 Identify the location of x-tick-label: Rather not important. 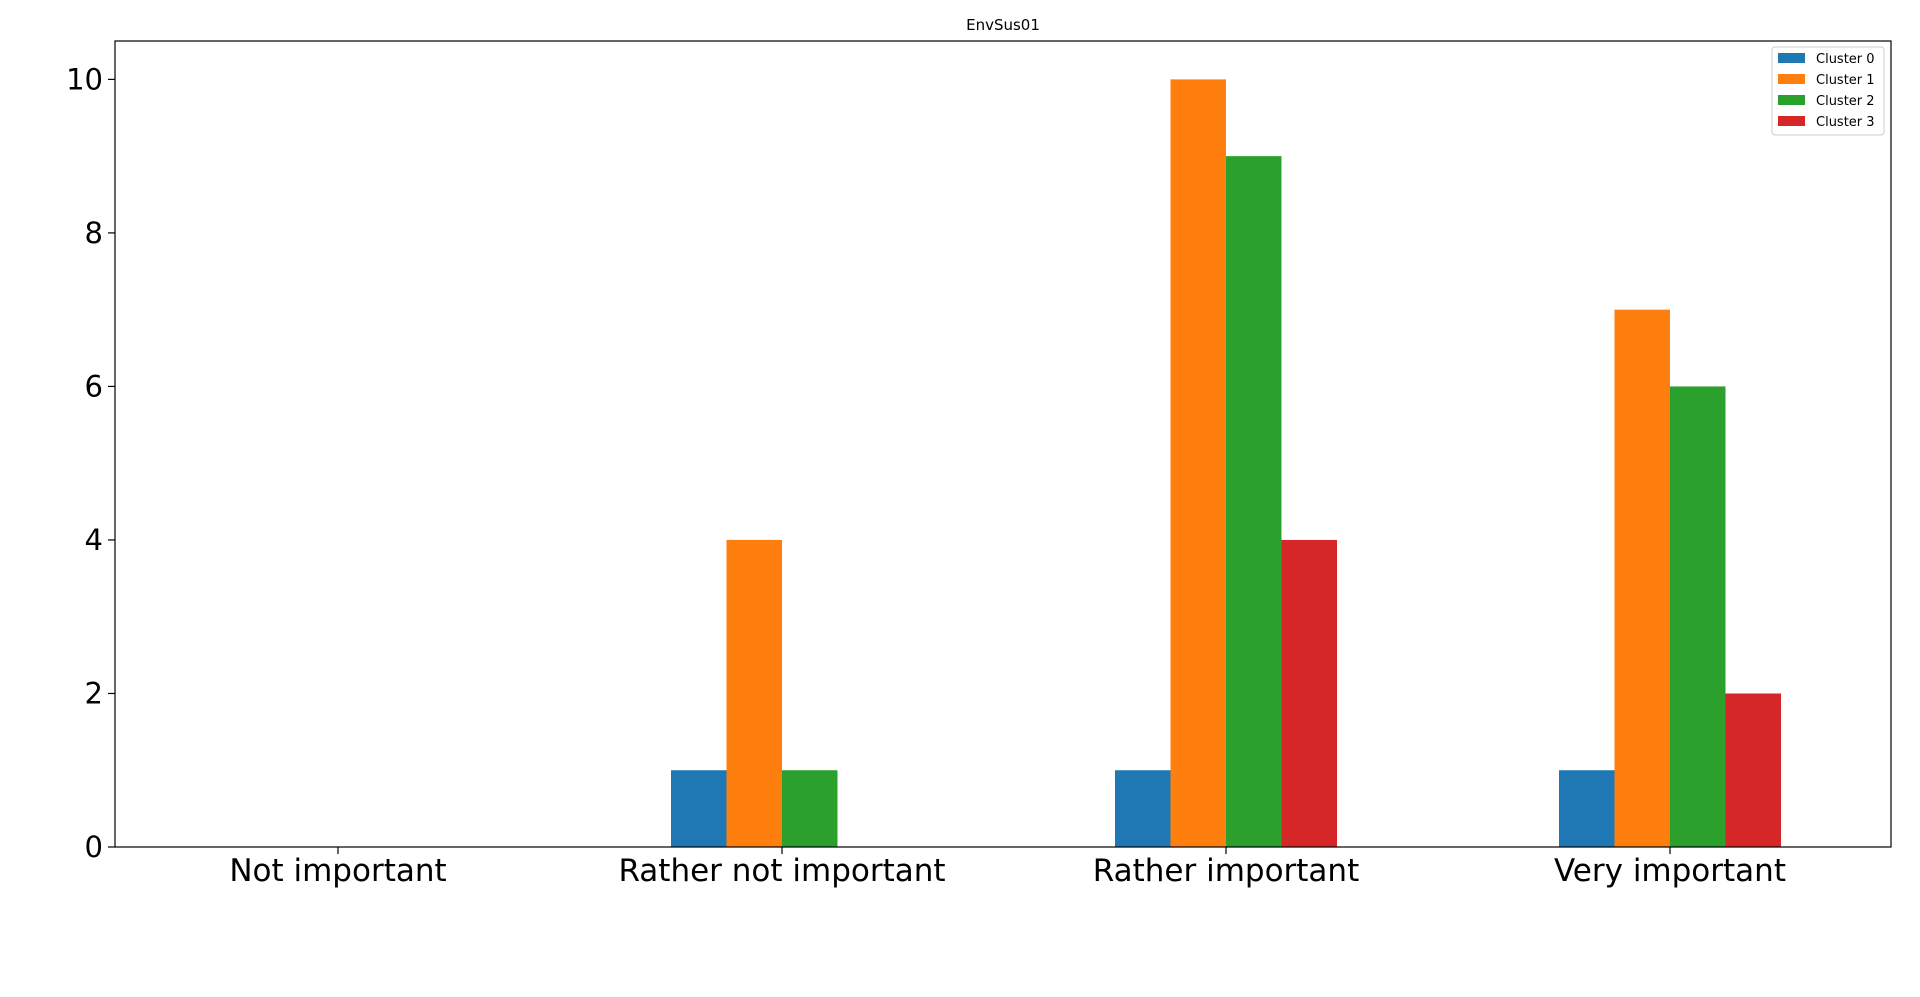
(781, 871).